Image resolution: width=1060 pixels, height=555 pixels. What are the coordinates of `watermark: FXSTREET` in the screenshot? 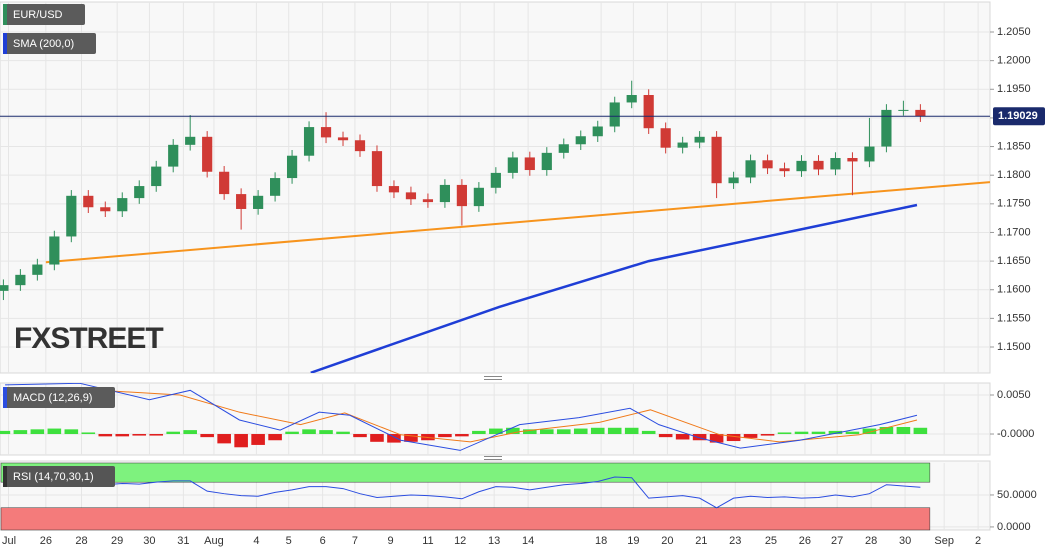 It's located at (88, 338).